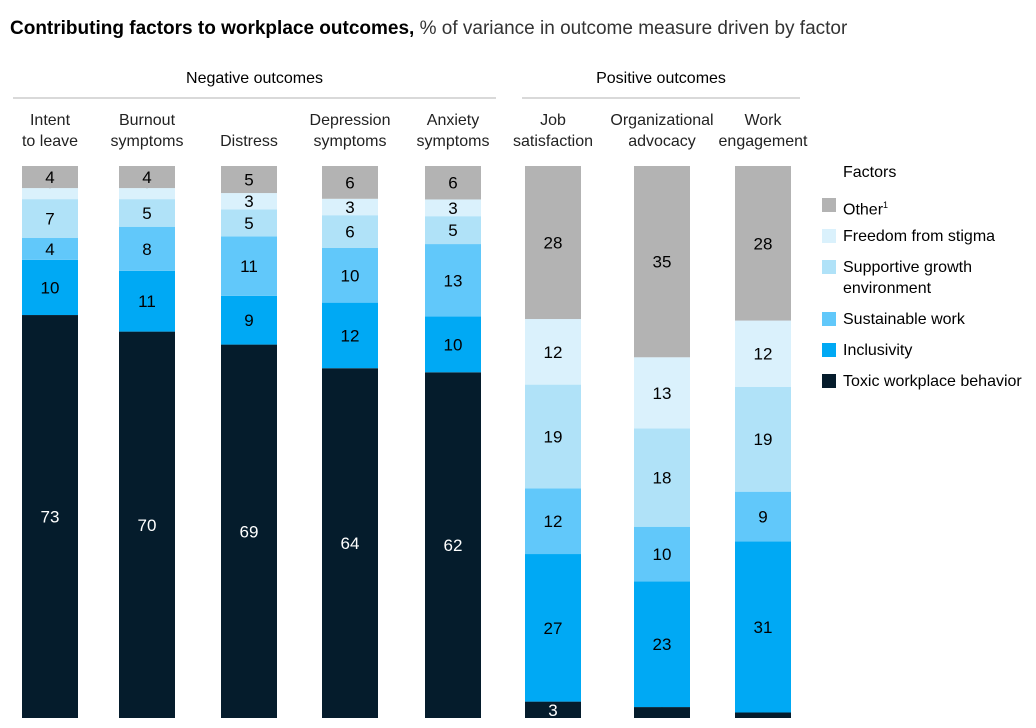 Image resolution: width=1036 pixels, height=728 pixels. What do you see at coordinates (147, 131) in the screenshot?
I see `x-tick-label: Burnout symptoms` at bounding box center [147, 131].